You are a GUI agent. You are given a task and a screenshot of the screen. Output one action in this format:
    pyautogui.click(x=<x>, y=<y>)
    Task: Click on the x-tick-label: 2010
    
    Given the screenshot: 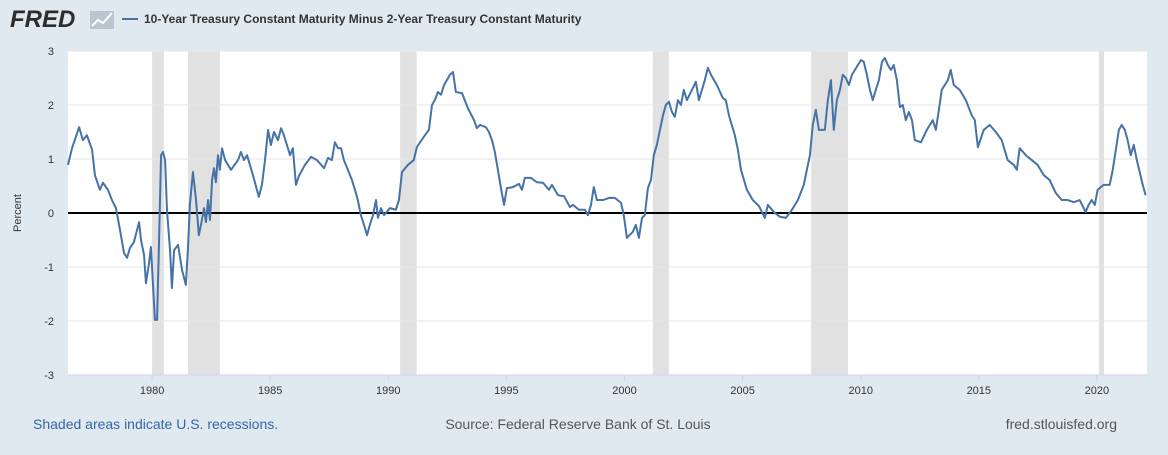 What is the action you would take?
    pyautogui.click(x=860, y=391)
    